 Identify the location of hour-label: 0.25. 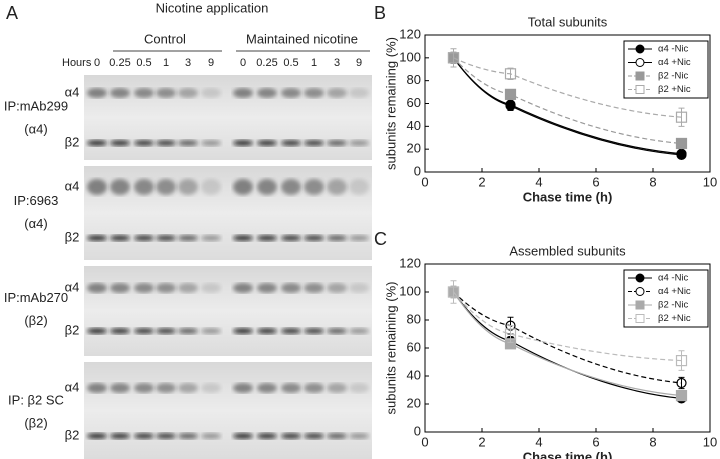
(266, 63).